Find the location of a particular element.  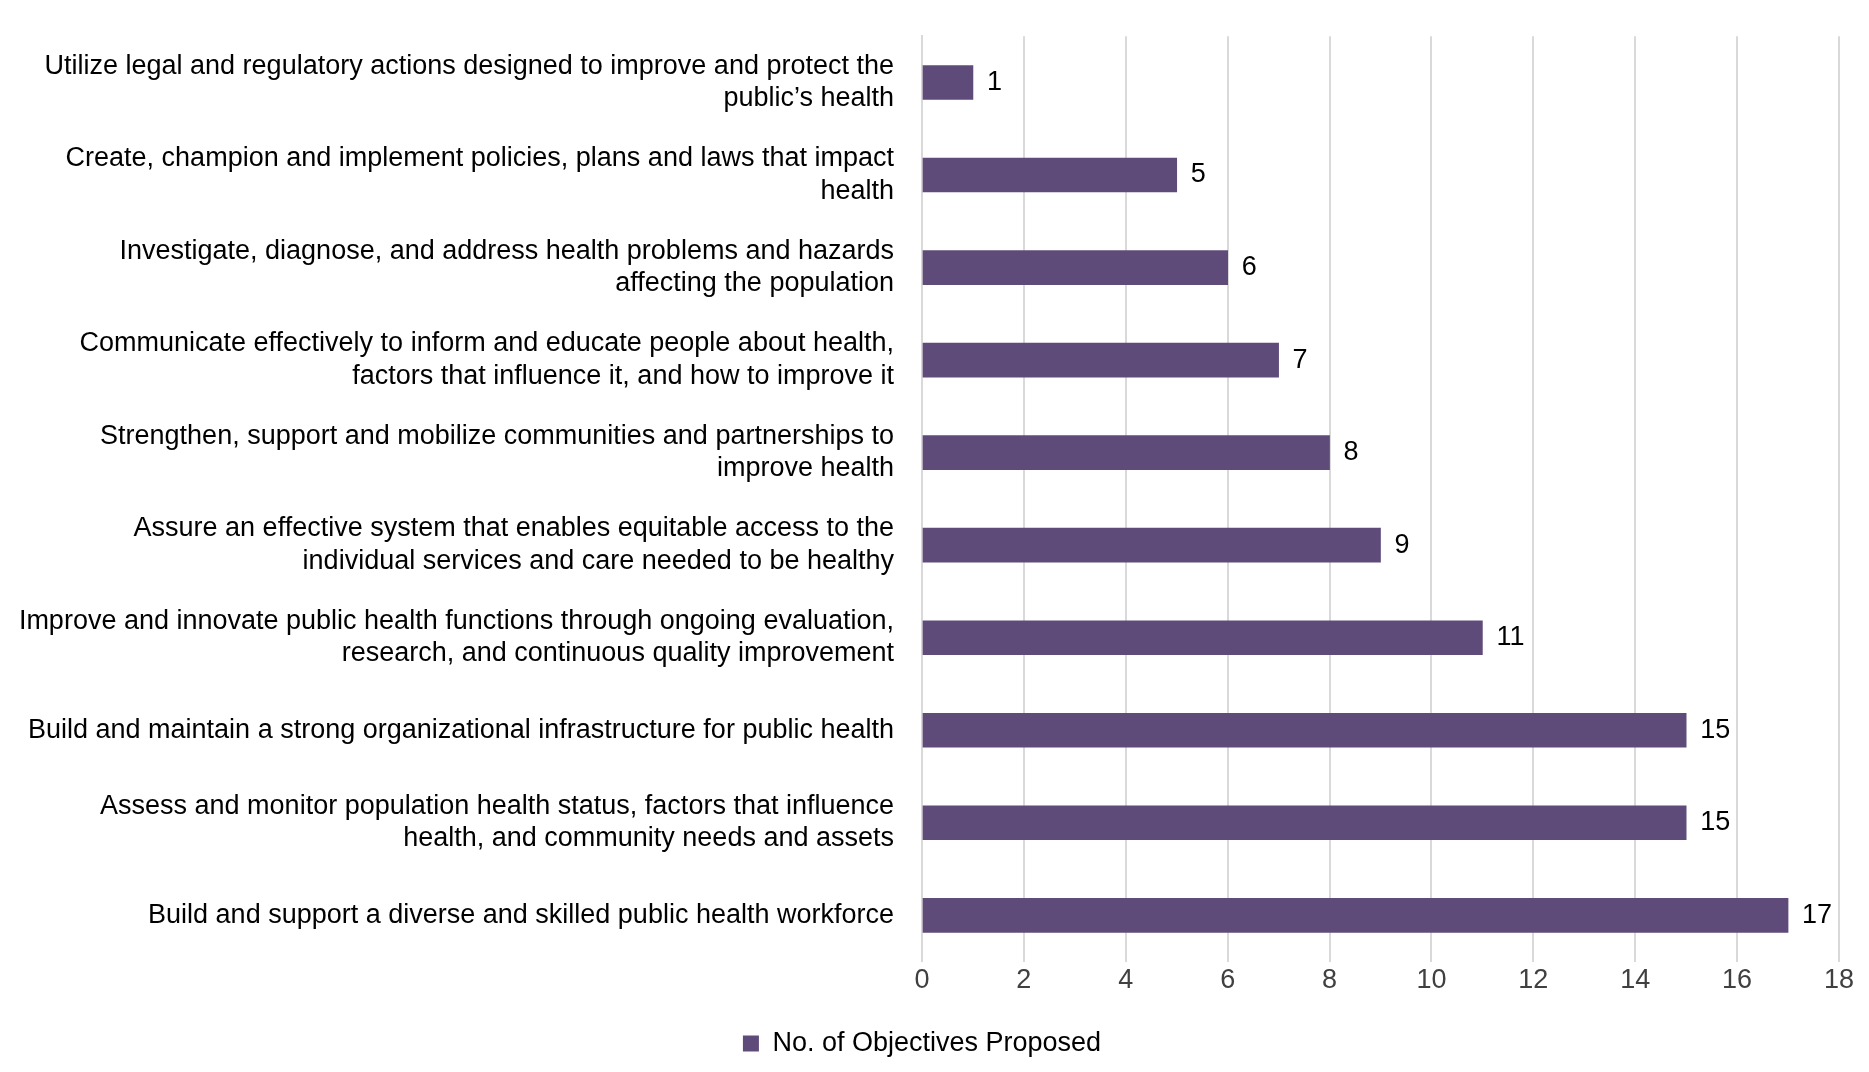

data-label: 5 is located at coordinates (1198, 173).